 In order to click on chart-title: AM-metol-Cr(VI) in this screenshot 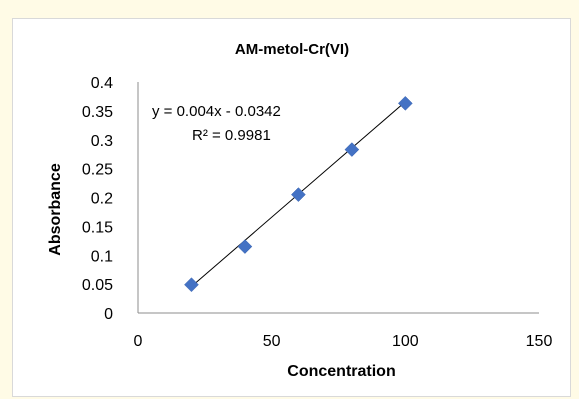, I will do `click(292, 49)`.